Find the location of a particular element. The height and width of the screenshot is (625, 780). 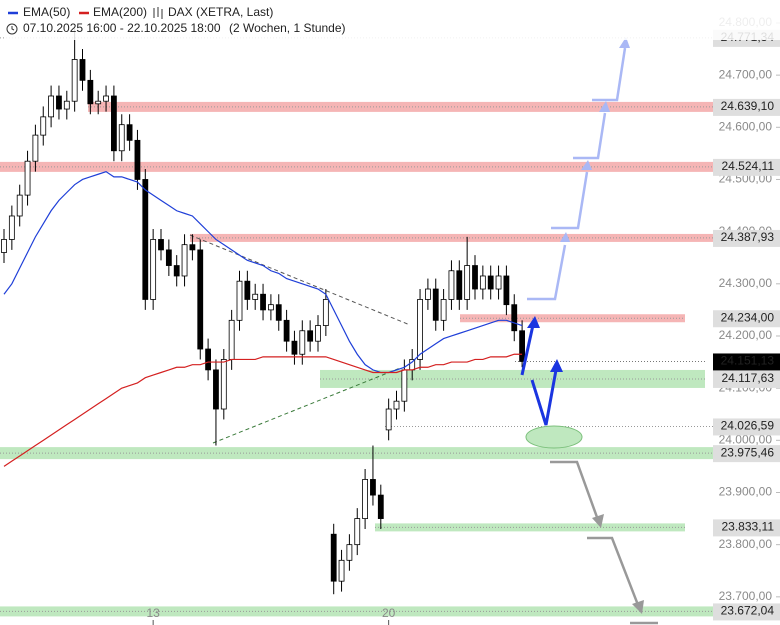

y-tick-label: 23.900,00 is located at coordinates (746, 492).